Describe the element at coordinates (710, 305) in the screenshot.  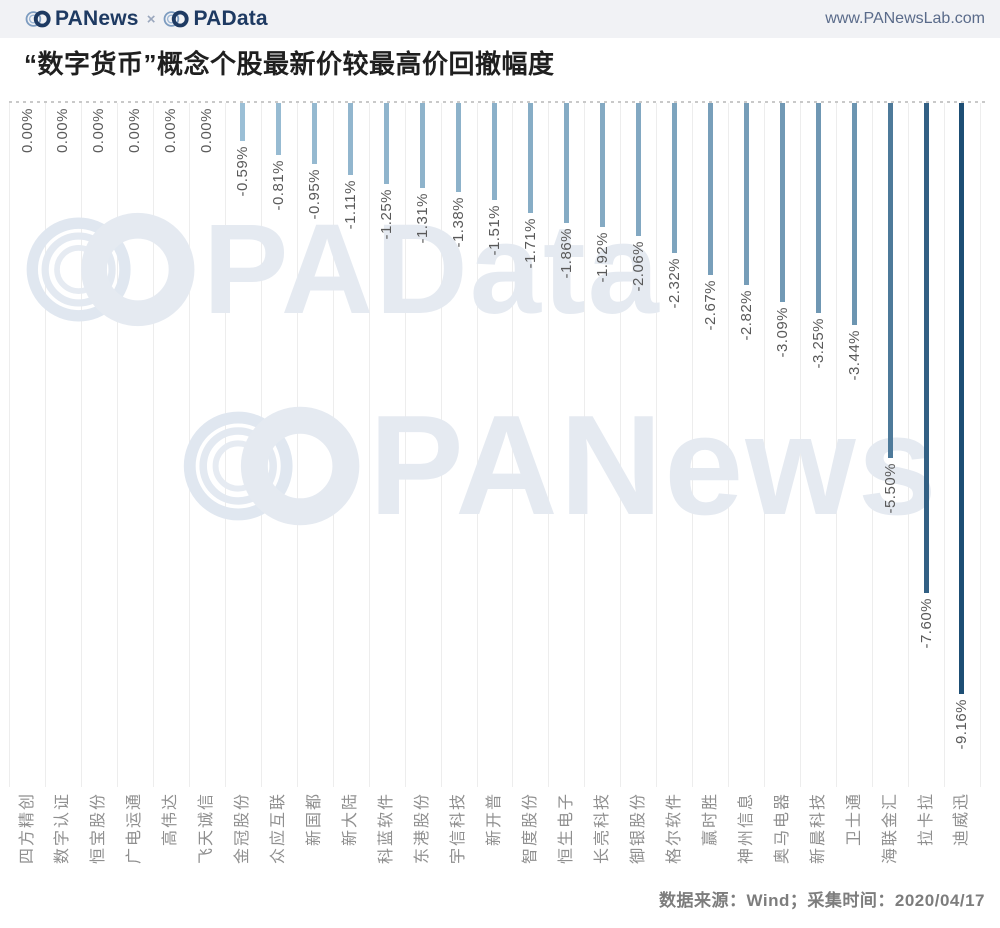
I see `bar-value-label: -2.67%` at that location.